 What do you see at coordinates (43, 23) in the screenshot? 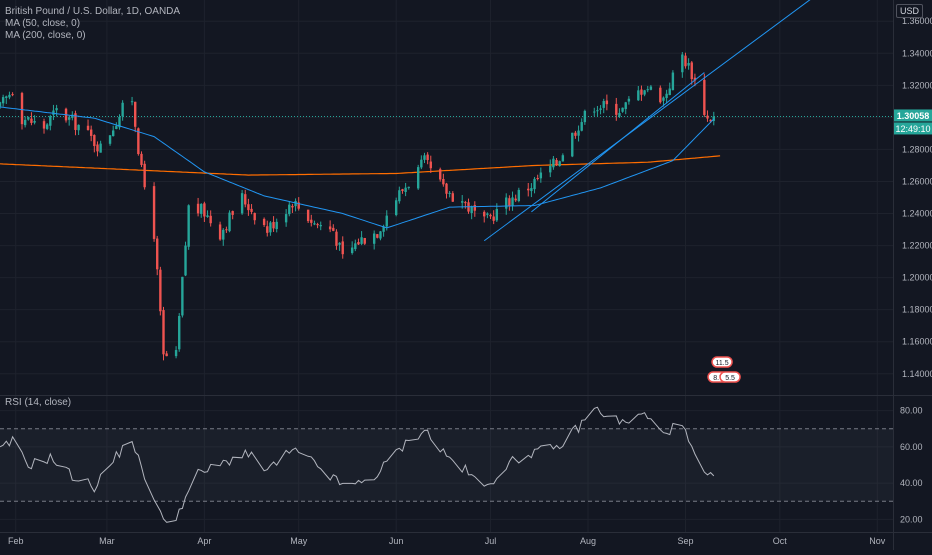
I see `ma50-legend: MA (50, close, 0)` at bounding box center [43, 23].